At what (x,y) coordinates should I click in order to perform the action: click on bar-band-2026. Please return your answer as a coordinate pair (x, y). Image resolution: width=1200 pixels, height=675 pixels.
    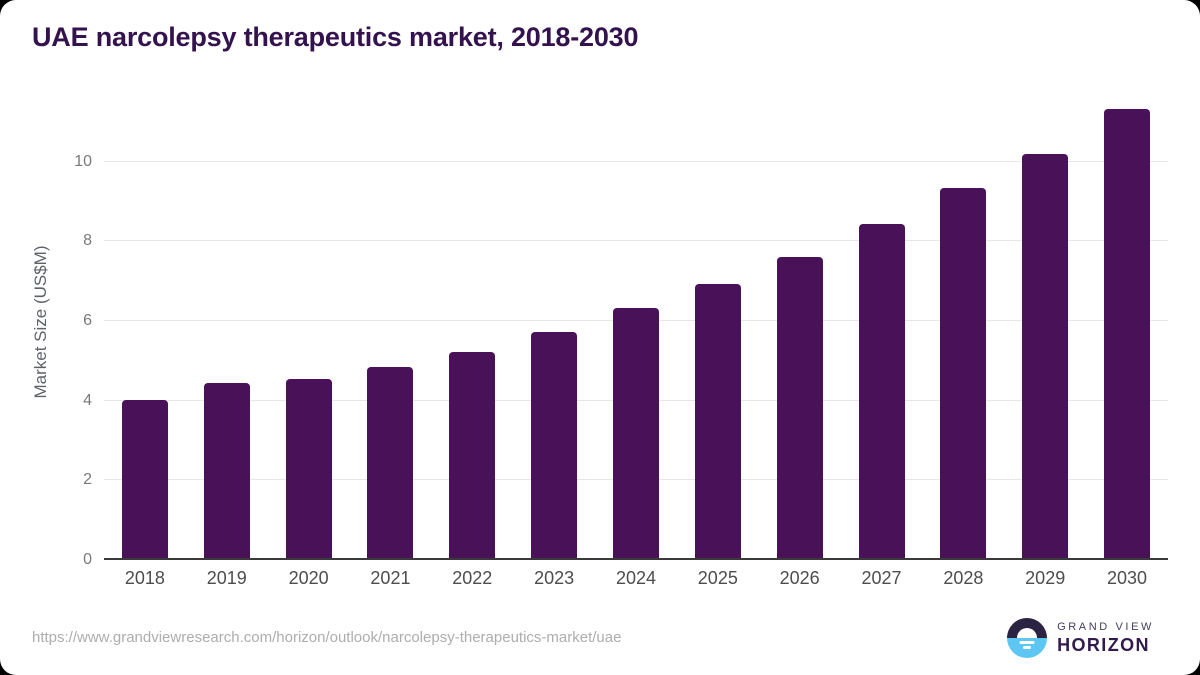
    Looking at the image, I should click on (800, 329).